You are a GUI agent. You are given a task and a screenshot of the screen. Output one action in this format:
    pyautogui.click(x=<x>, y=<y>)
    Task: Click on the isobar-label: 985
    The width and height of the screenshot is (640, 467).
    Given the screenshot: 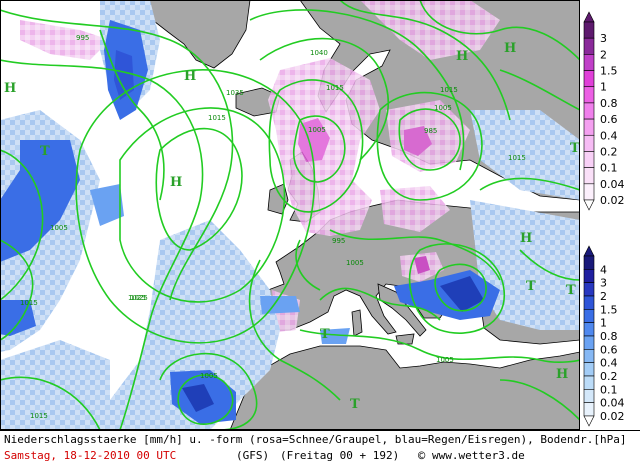 What is the action you would take?
    pyautogui.click(x=430, y=131)
    